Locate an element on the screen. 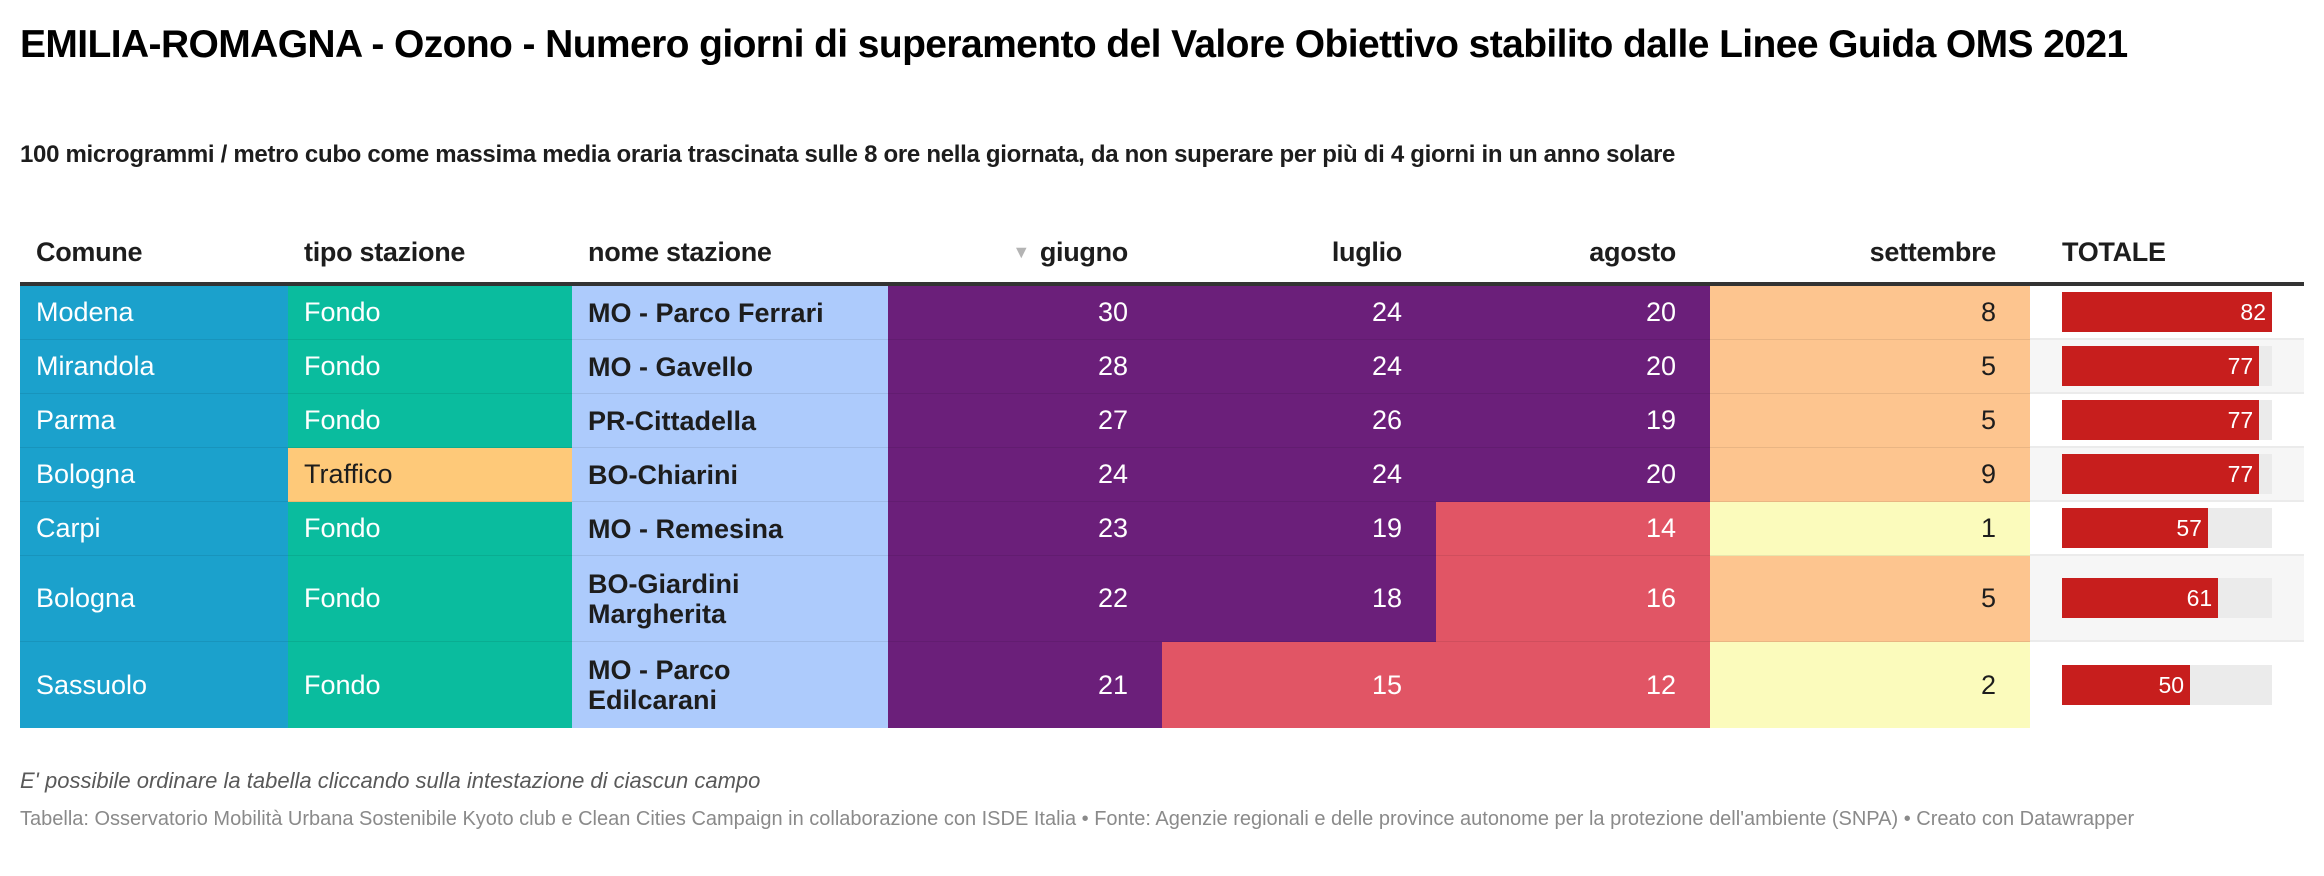  cell-giugno: 28 is located at coordinates (1025, 367).